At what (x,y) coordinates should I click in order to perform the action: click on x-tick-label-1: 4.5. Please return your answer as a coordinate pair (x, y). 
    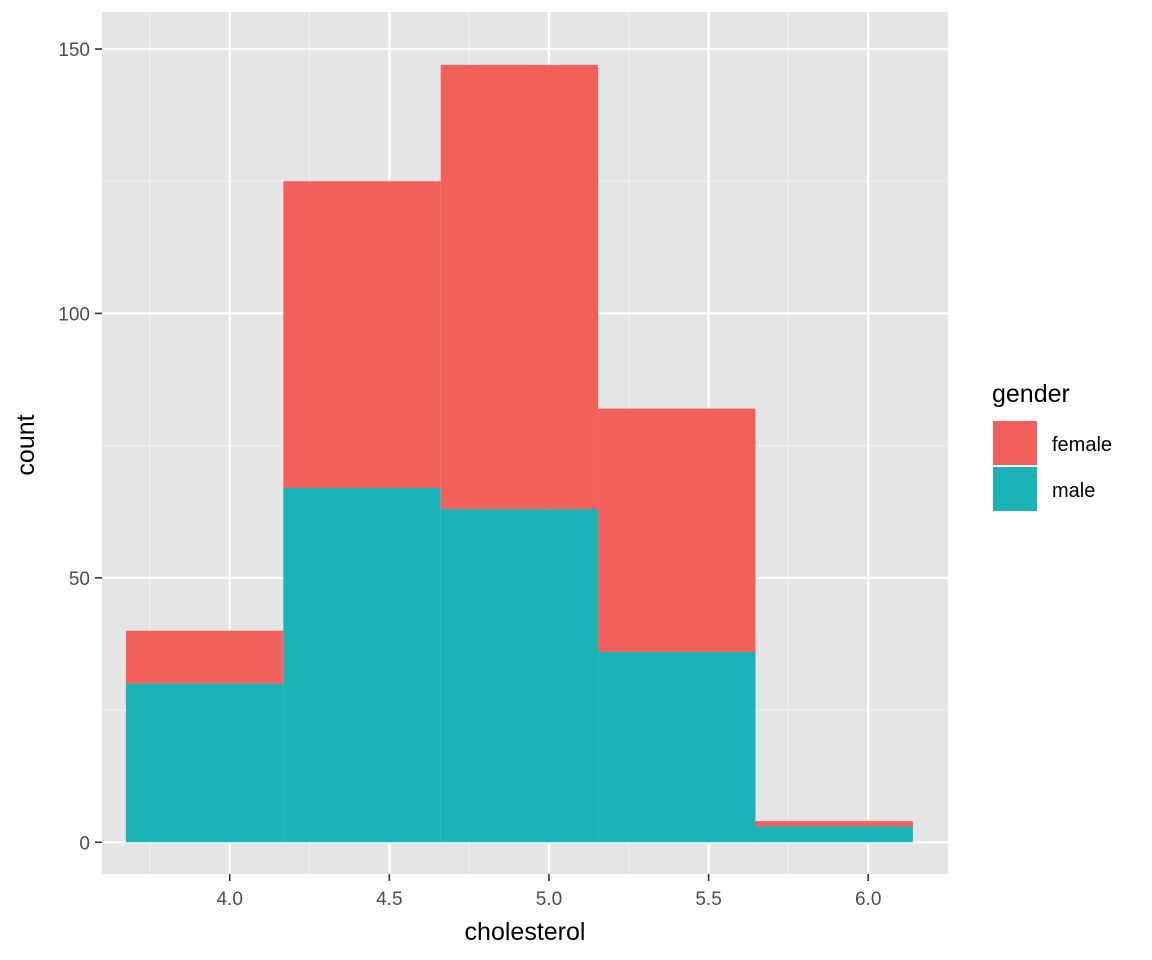
    Looking at the image, I should click on (389, 899).